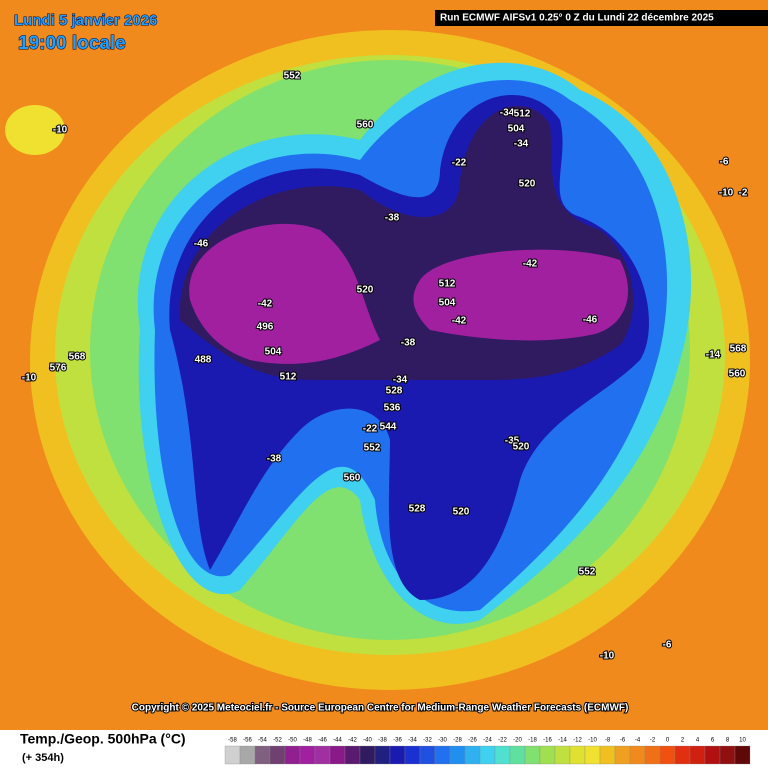 The height and width of the screenshot is (773, 768). Describe the element at coordinates (292, 741) in the screenshot. I see `scale-label: -50` at that location.